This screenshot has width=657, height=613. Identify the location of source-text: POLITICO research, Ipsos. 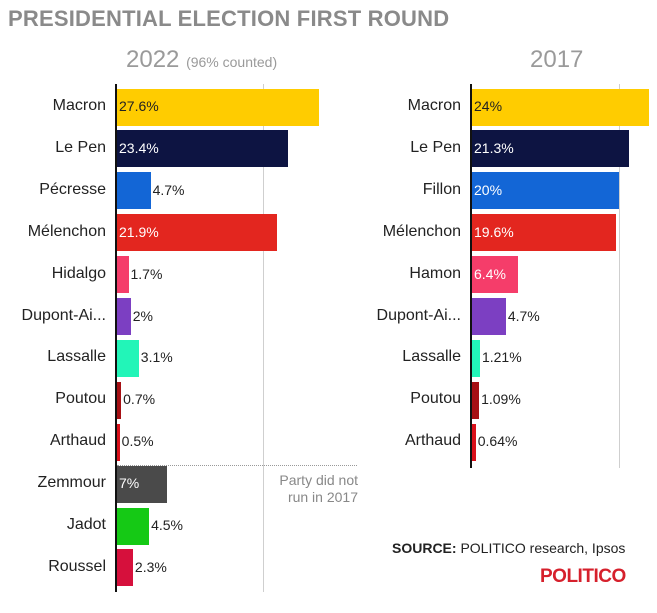
(541, 548).